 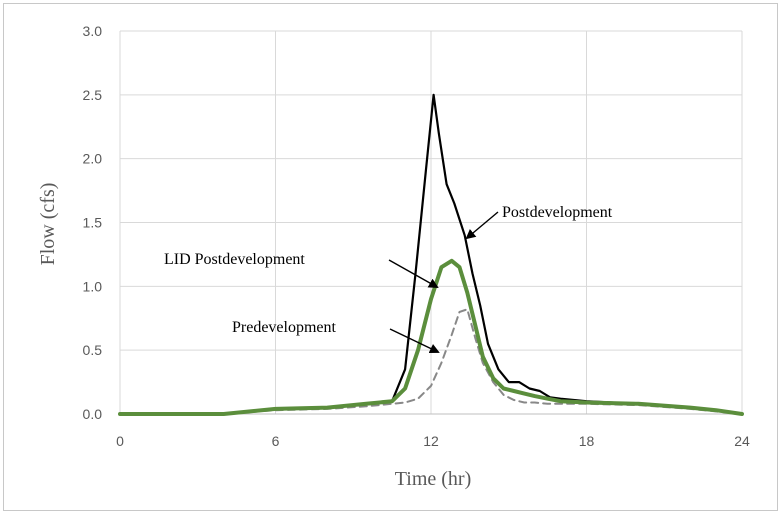 I want to click on x-tick-label: 18, so click(x=587, y=441).